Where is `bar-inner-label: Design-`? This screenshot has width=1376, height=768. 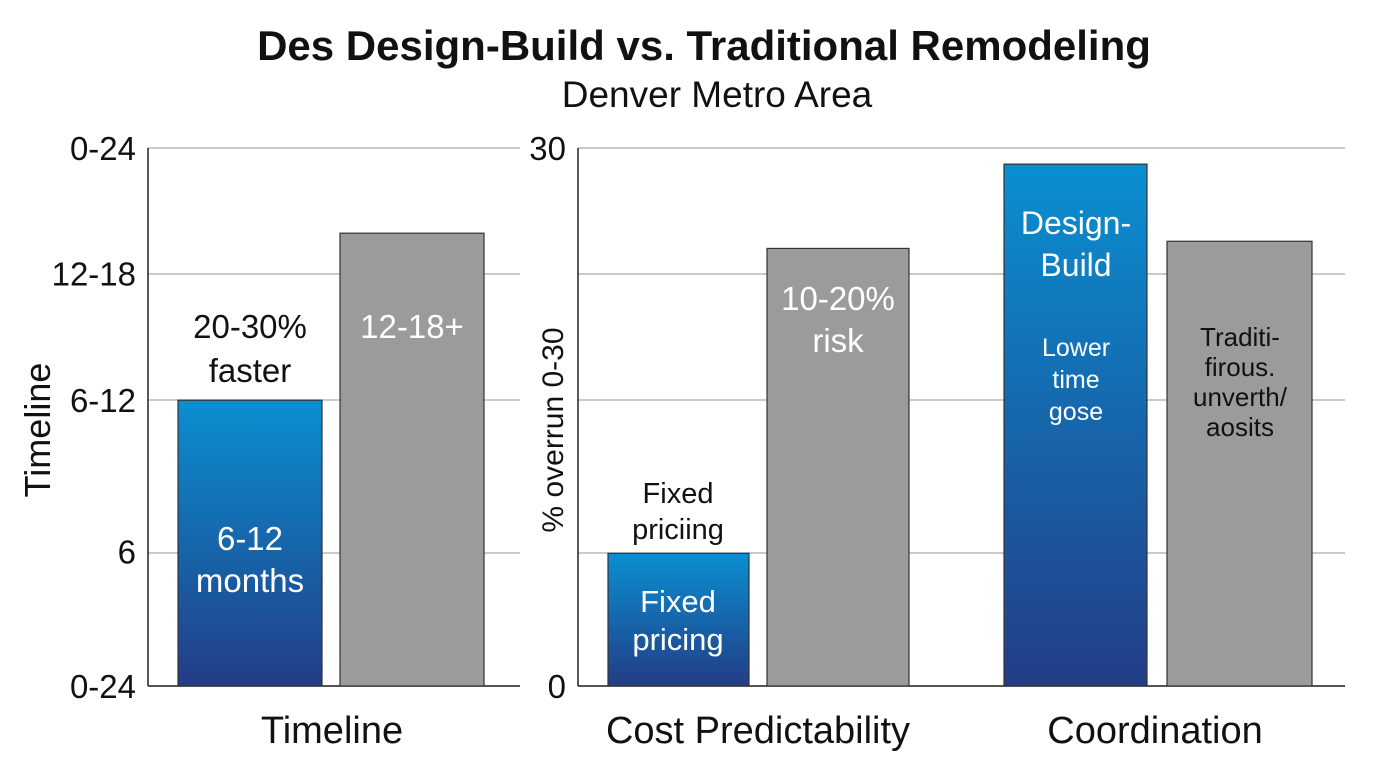 bar-inner-label: Design- is located at coordinates (1076, 223).